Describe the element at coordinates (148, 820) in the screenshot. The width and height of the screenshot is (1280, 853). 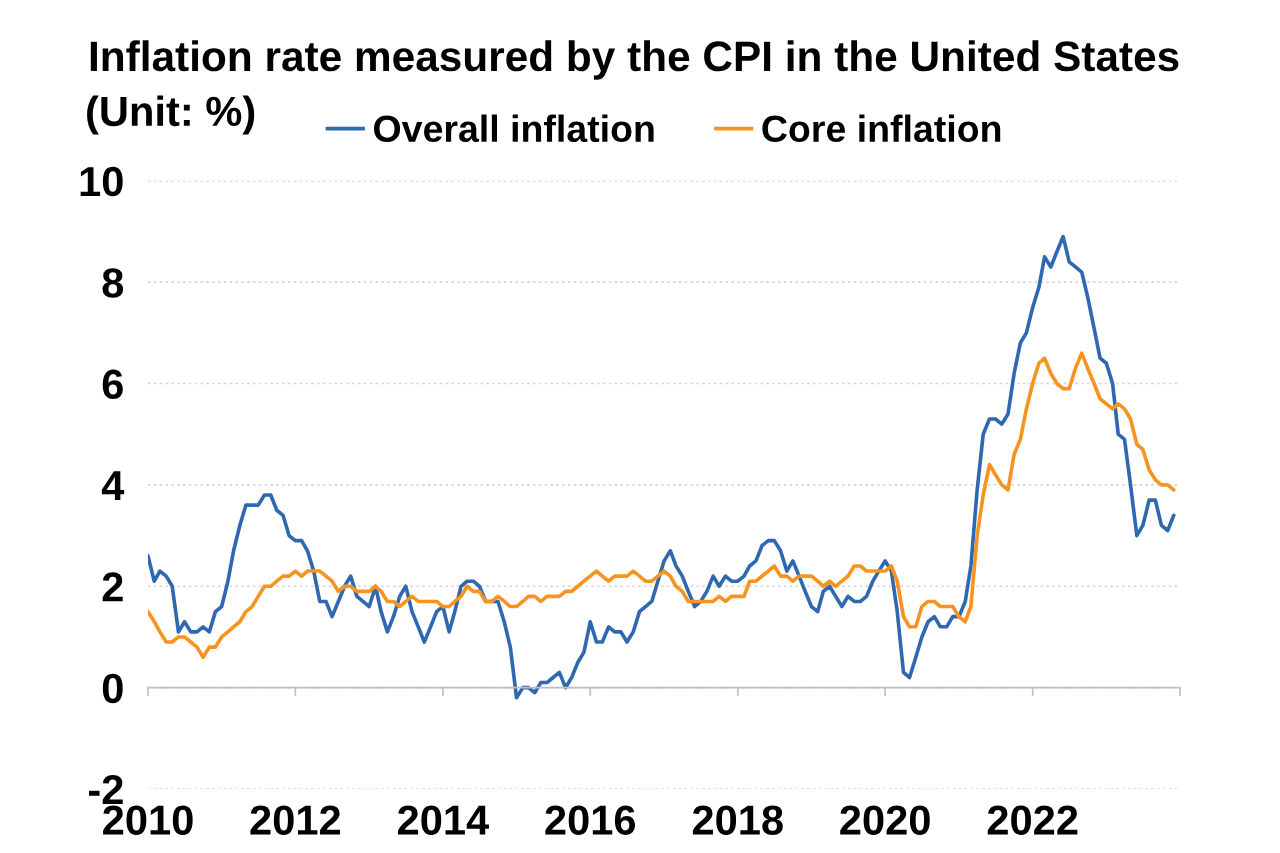
I see `x-tick-label: 2010` at that location.